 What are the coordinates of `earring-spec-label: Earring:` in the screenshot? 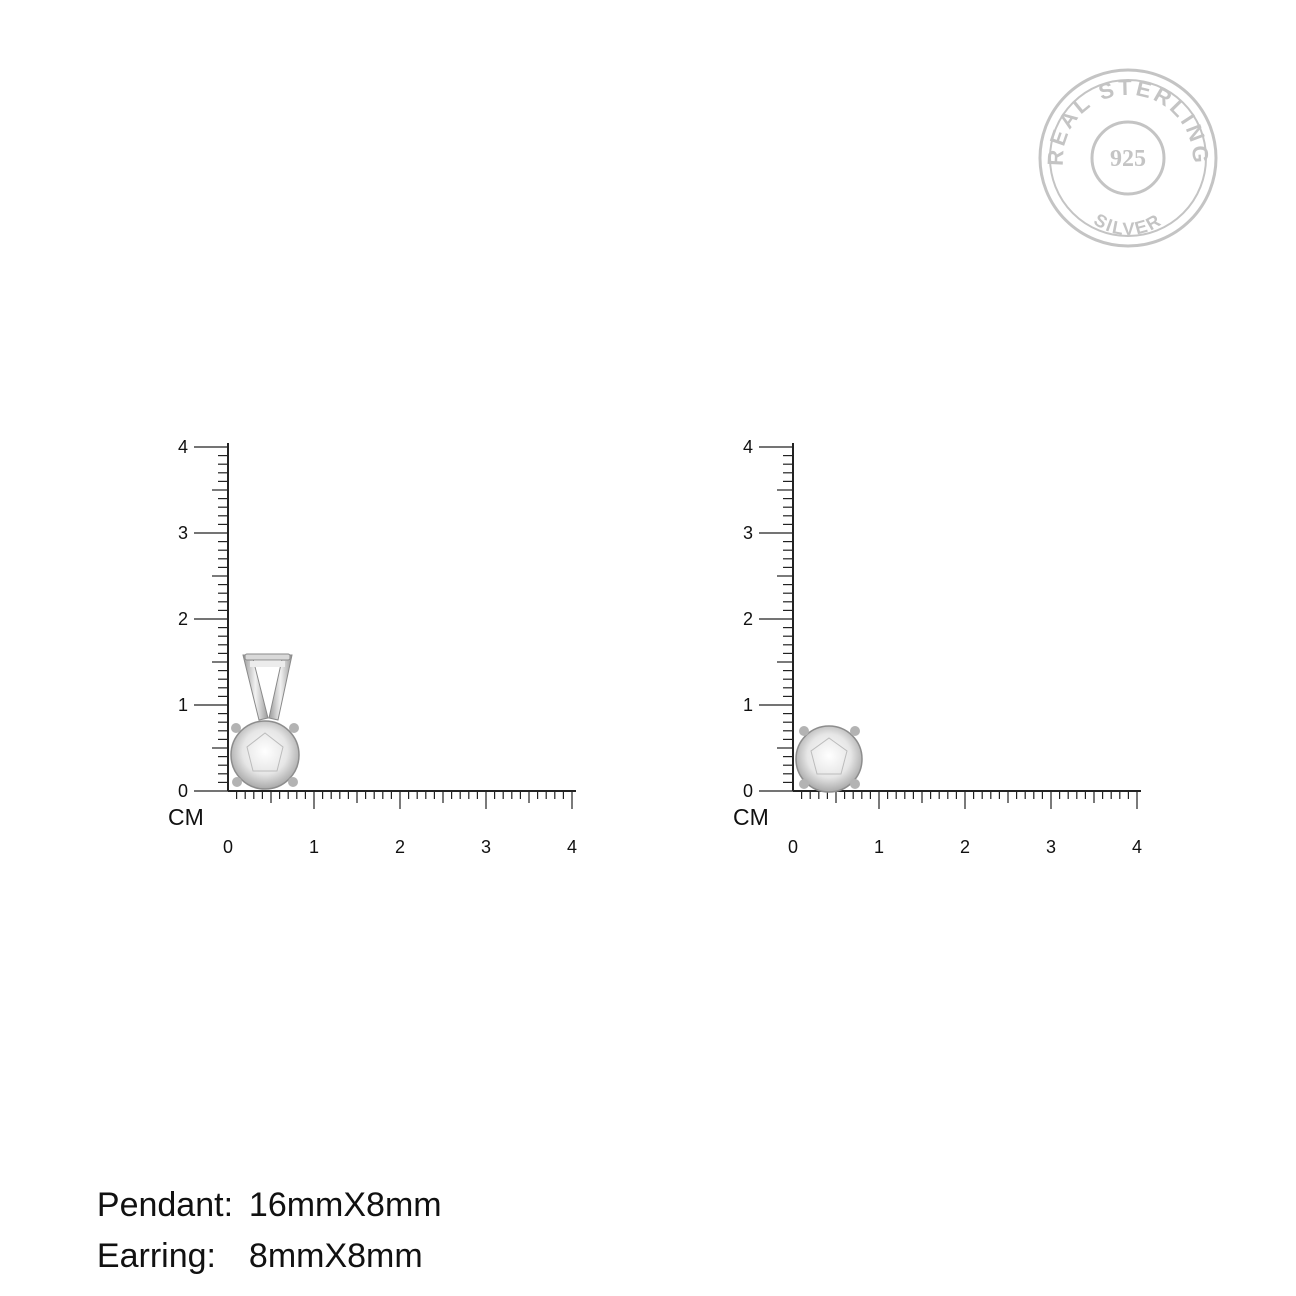 It's located at (156, 1256).